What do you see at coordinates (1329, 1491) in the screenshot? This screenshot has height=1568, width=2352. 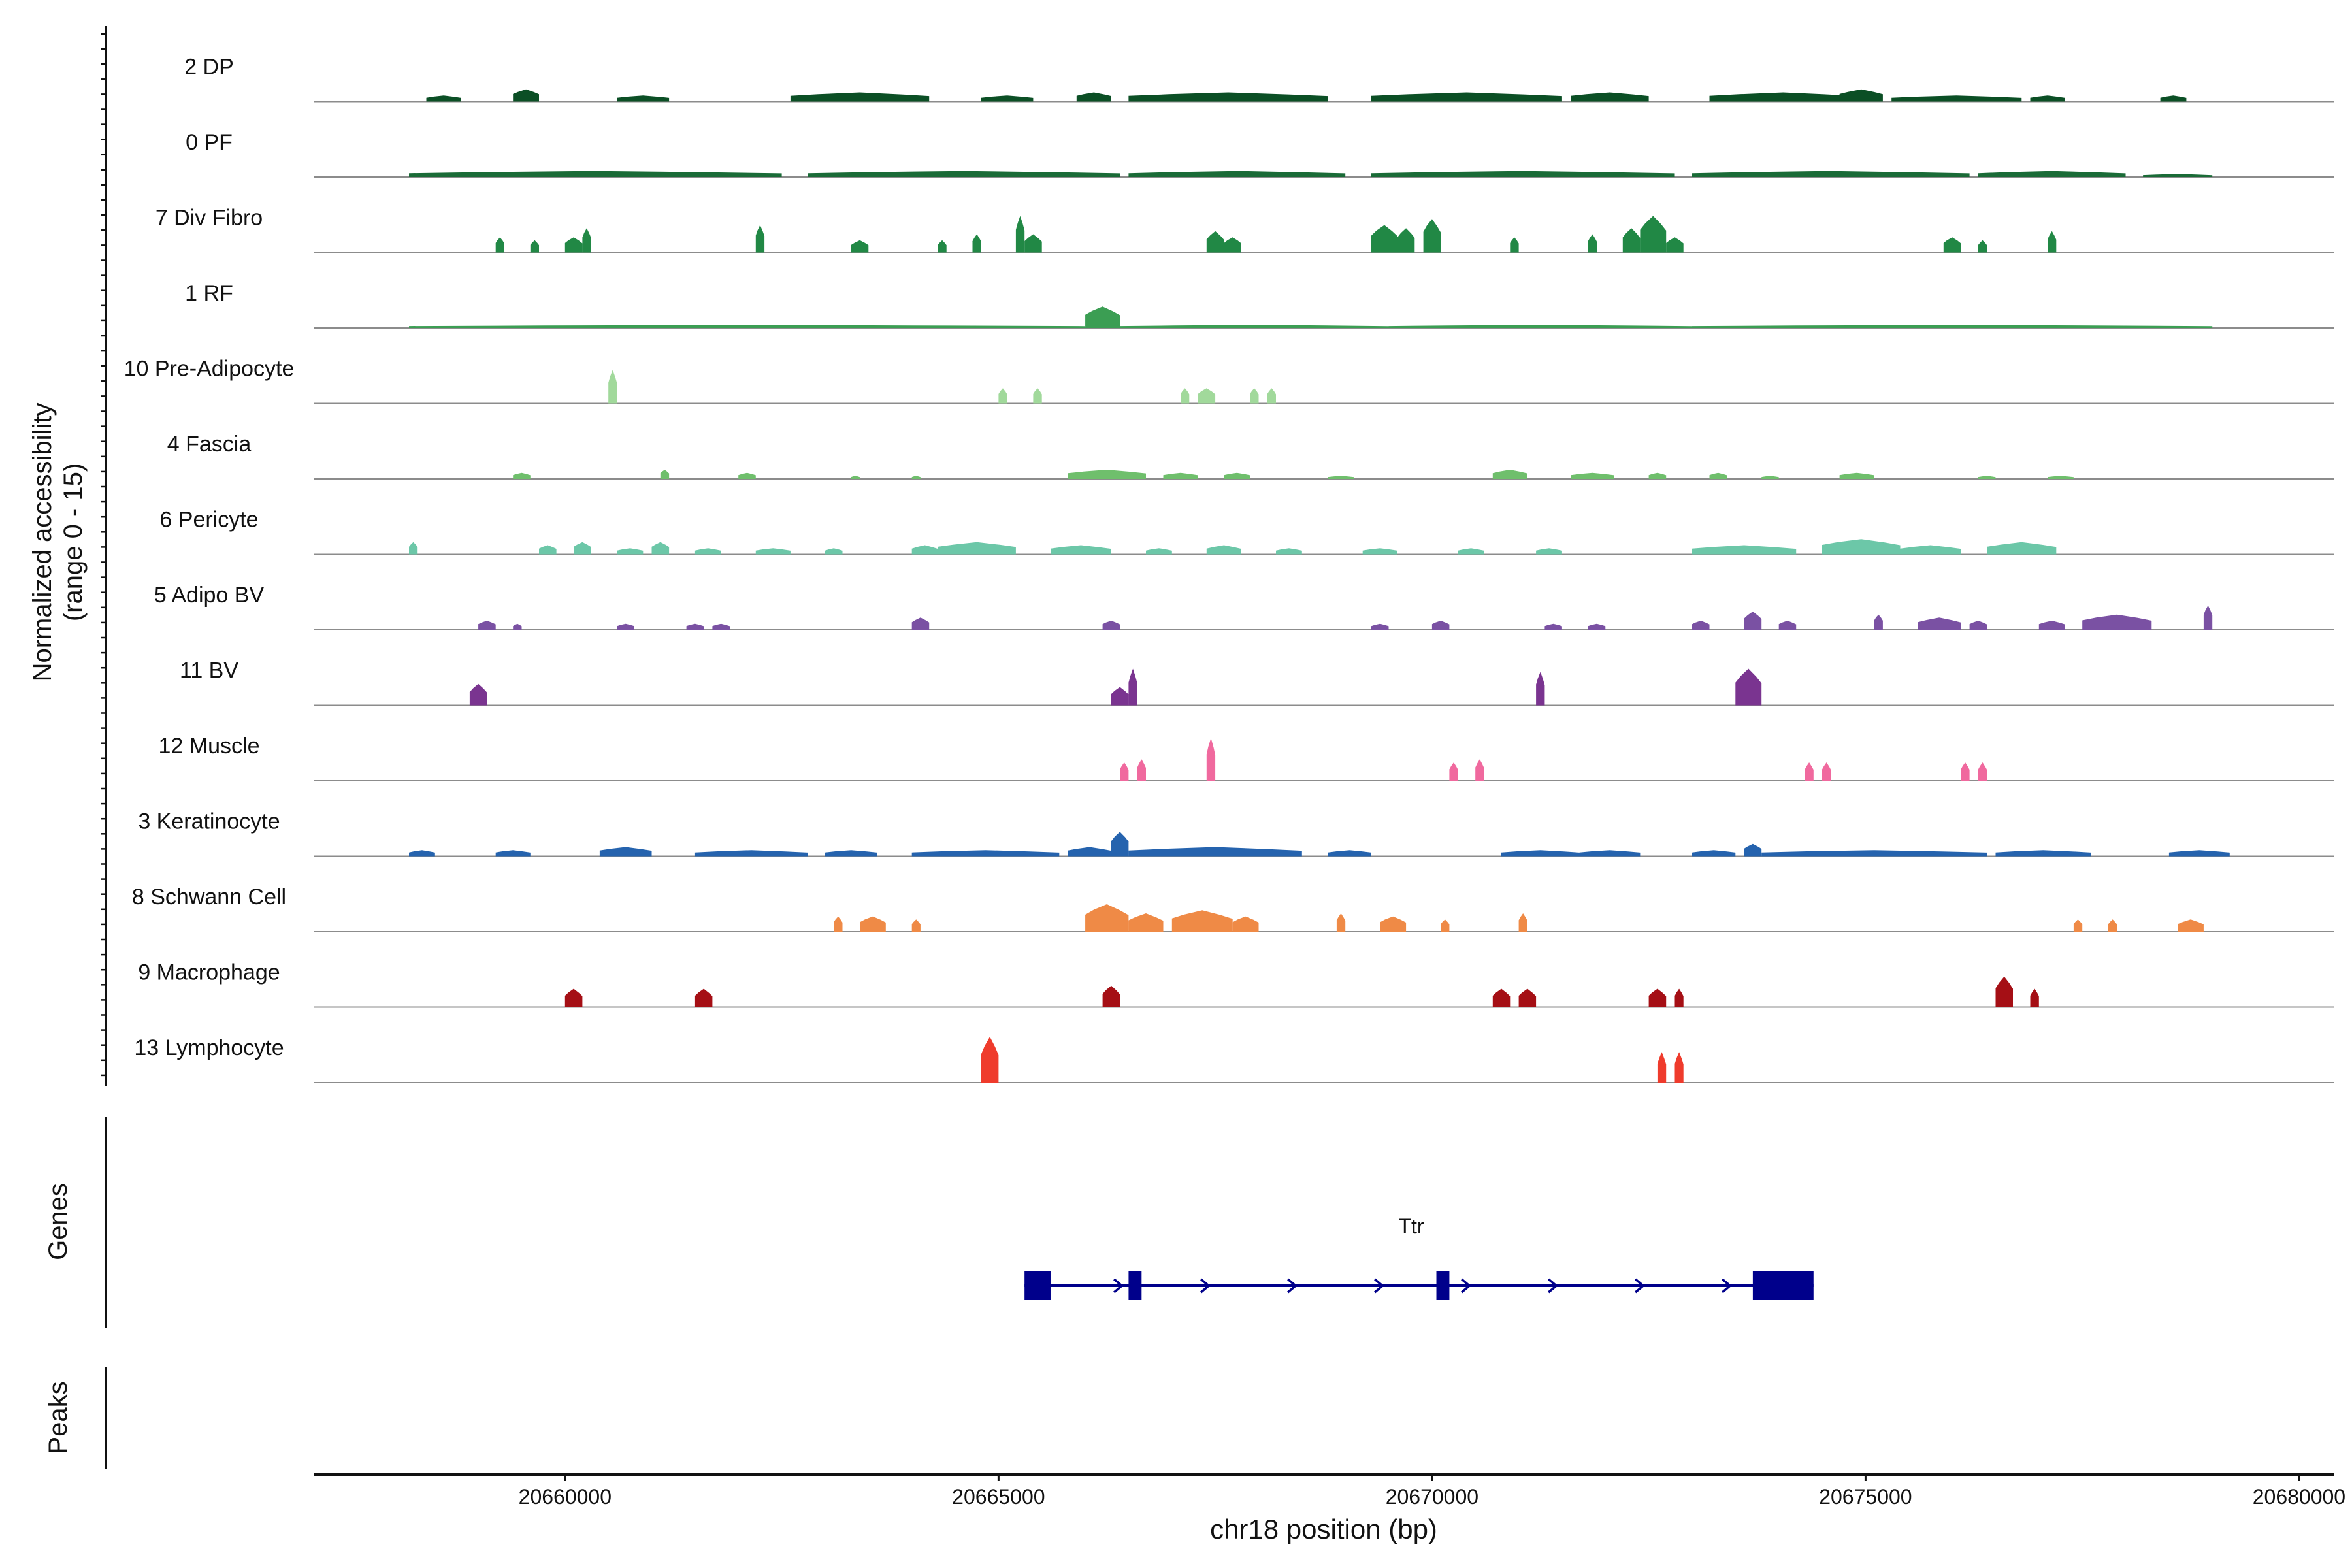 I see `x-axis: 20660000 20665000 20670000 20675000 20680000` at bounding box center [1329, 1491].